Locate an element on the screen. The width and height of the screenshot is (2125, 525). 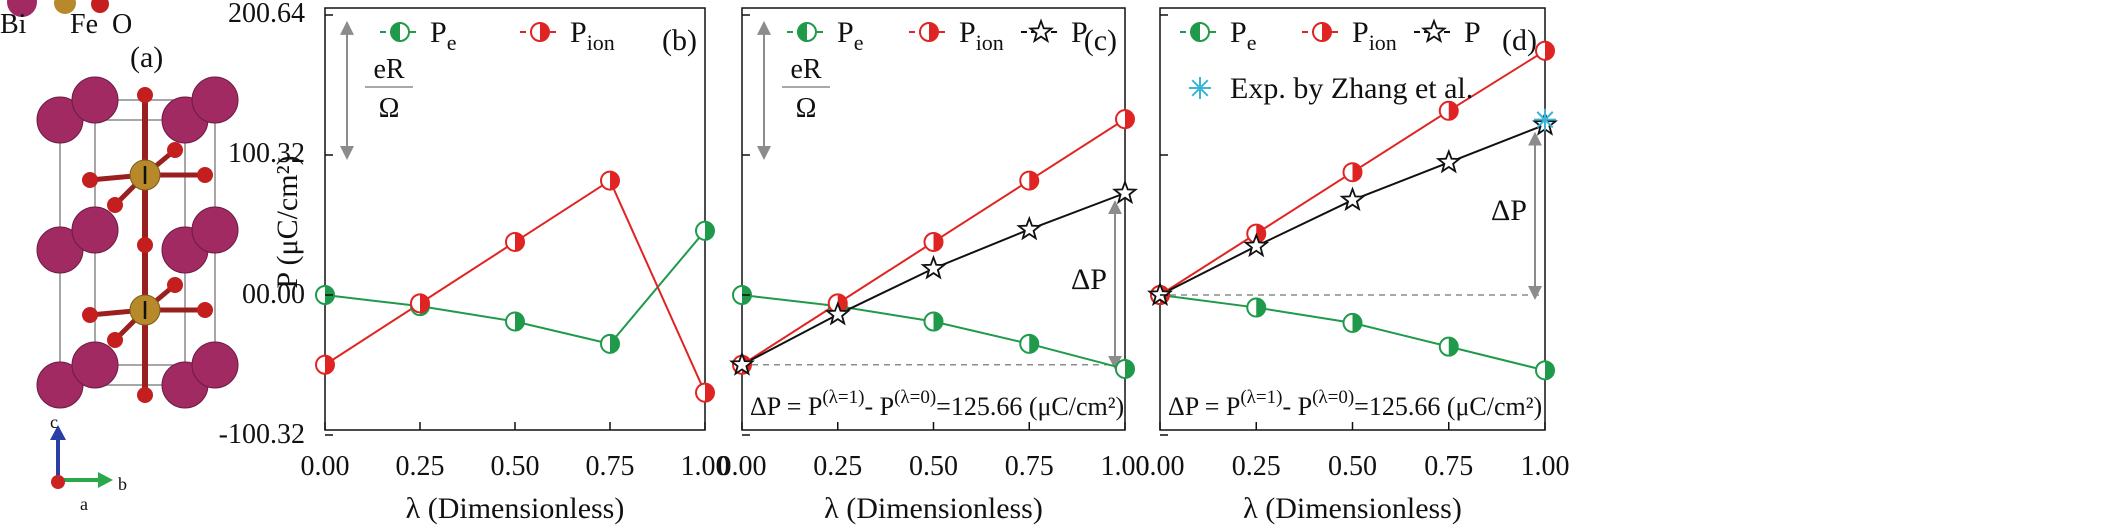
axis-c-label: c is located at coordinates (54, 422).